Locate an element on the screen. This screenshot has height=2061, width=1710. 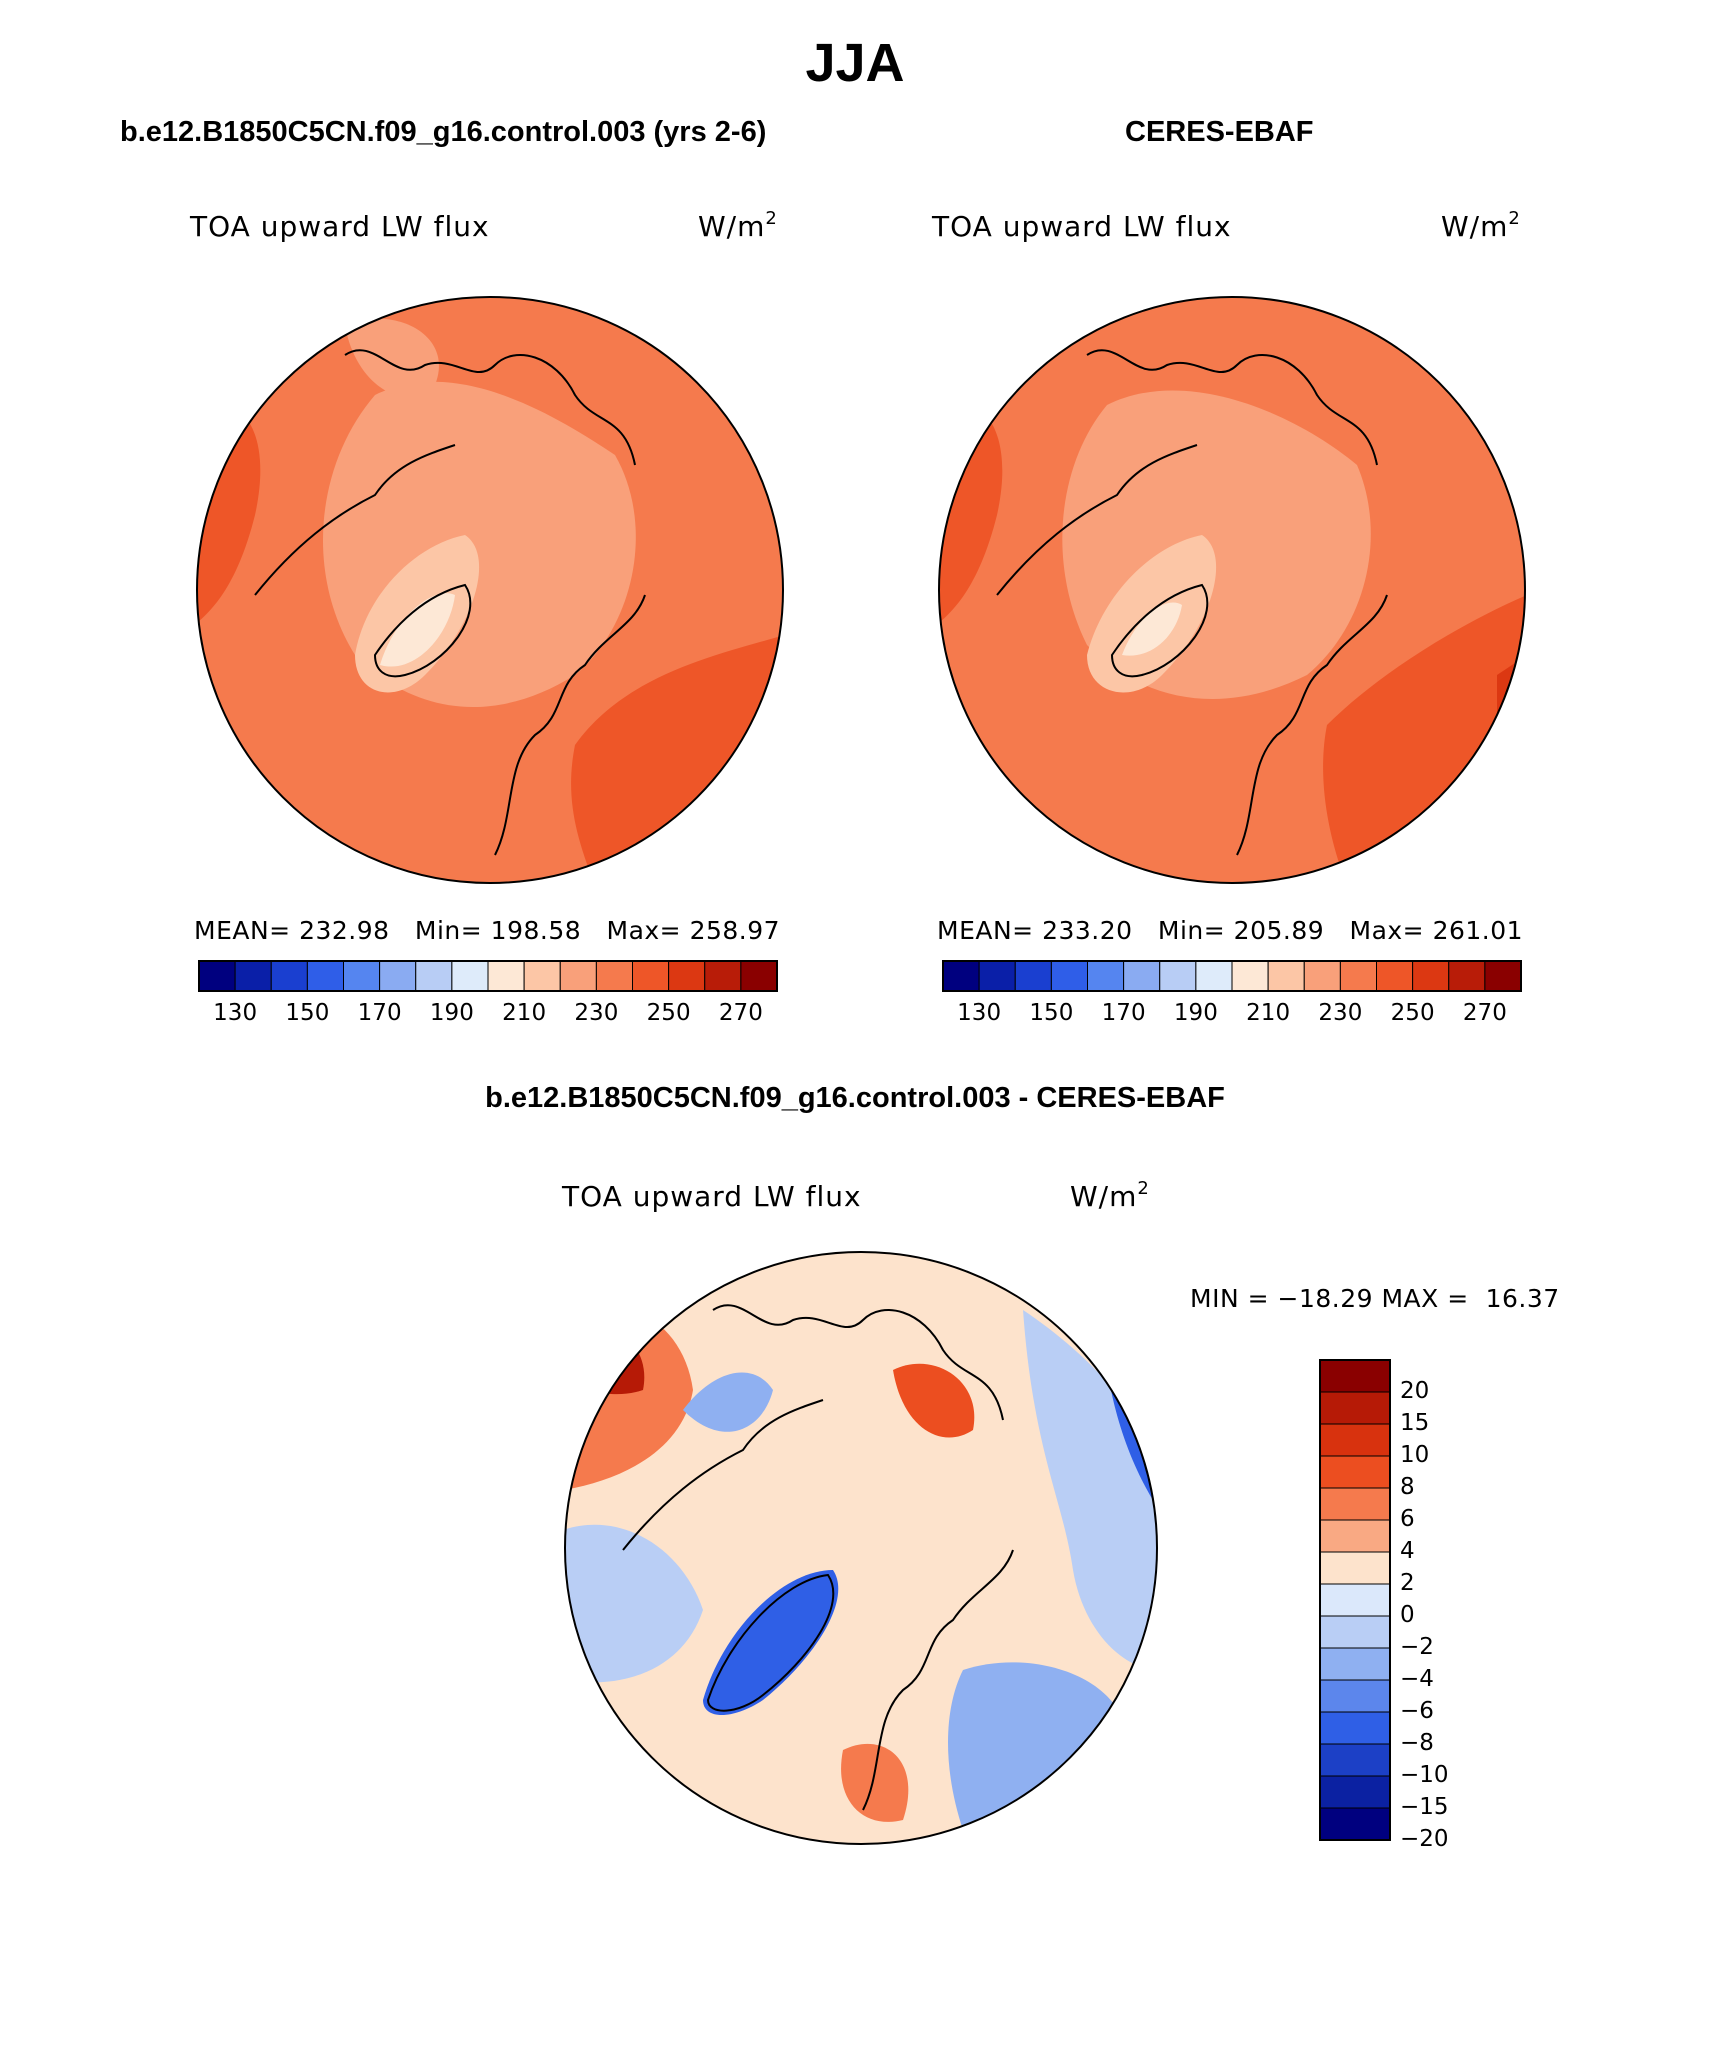
panel-3-colorbar is located at coordinates (1355, 1600).